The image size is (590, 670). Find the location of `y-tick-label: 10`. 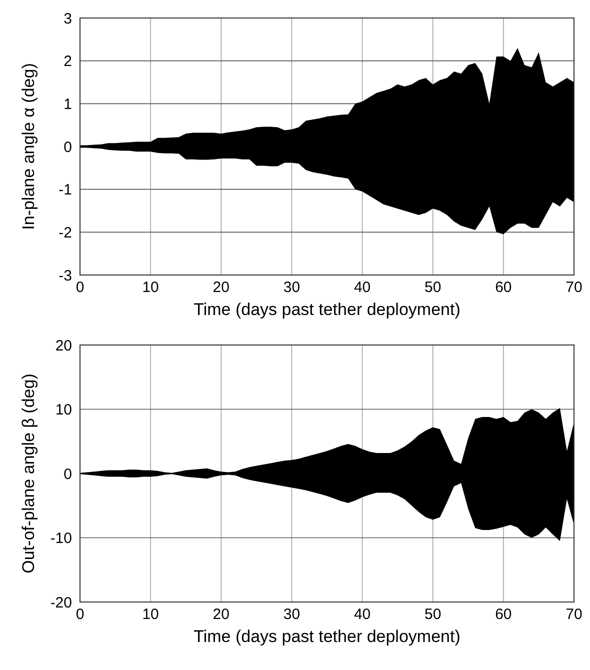

y-tick-label: 10 is located at coordinates (63, 410).